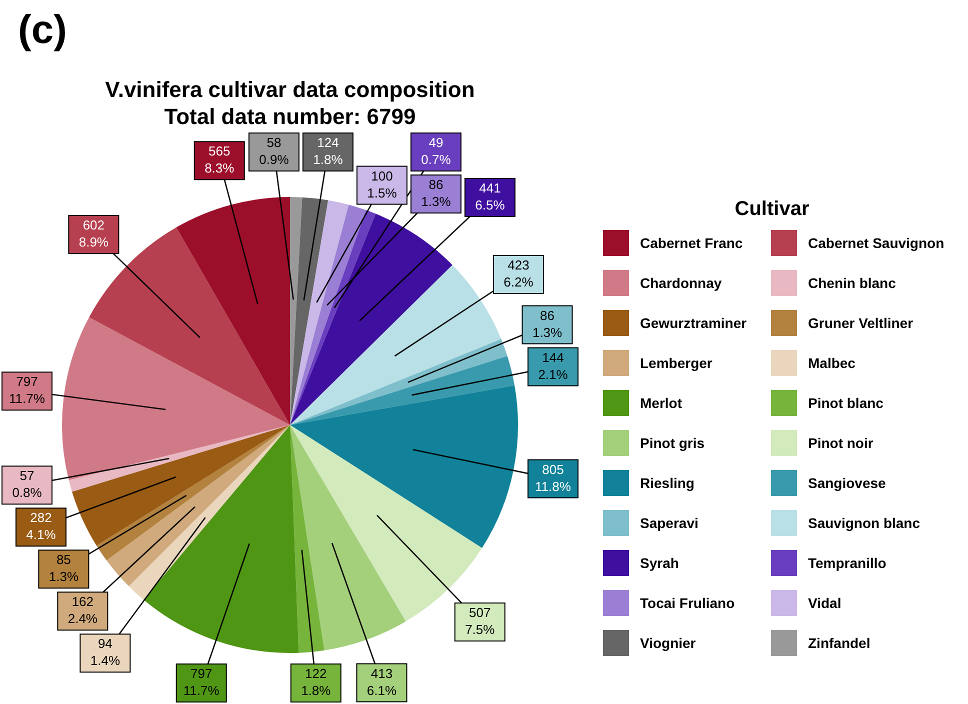 Image resolution: width=968 pixels, height=704 pixels. I want to click on legend-label: Tempranillo, so click(847, 563).